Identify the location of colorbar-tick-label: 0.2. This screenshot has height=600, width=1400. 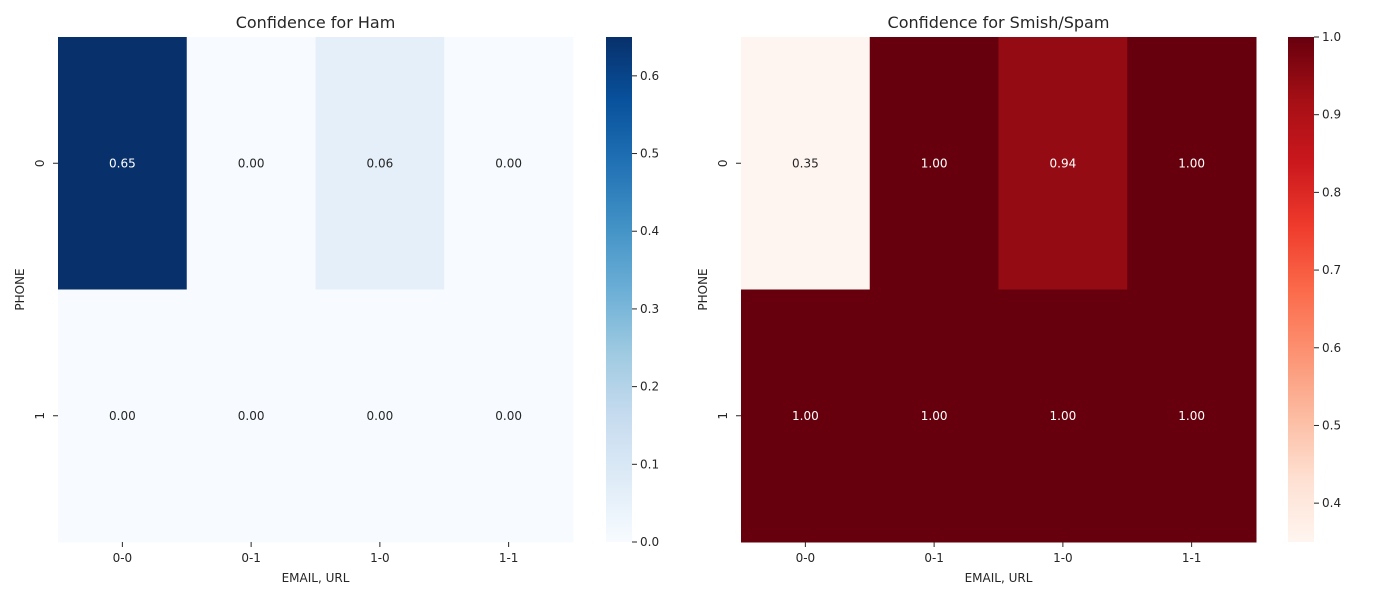
(649, 387).